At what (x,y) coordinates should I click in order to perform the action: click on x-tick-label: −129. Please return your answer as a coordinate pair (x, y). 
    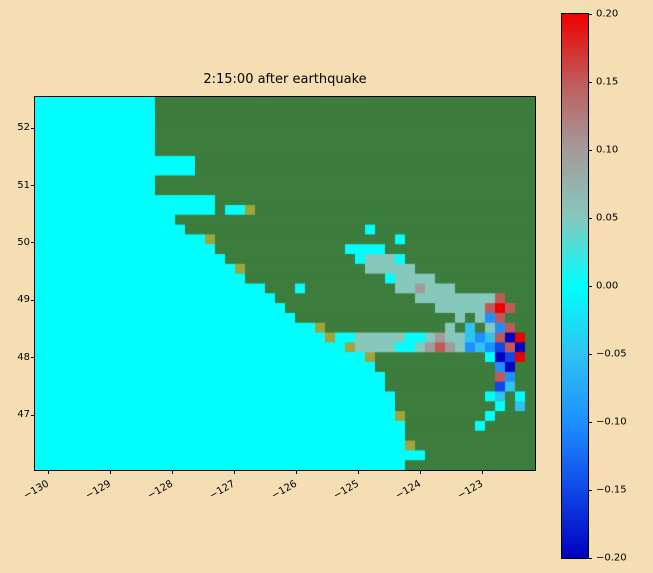
    Looking at the image, I should click on (98, 490).